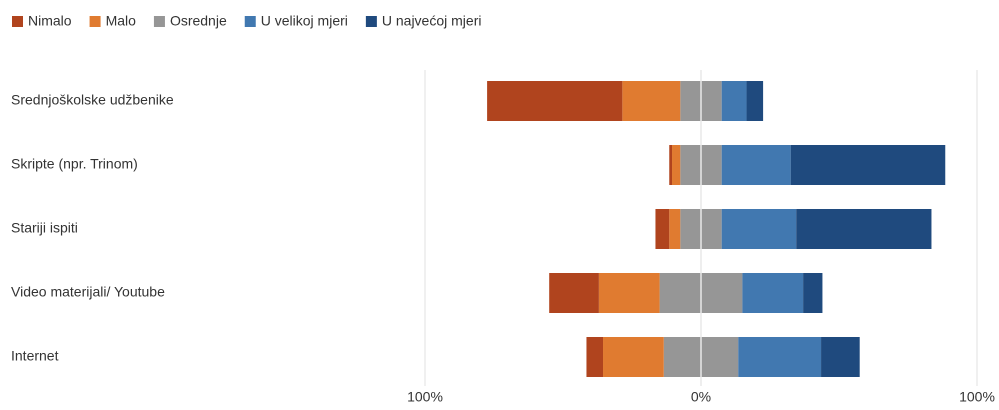 The width and height of the screenshot is (999, 410). I want to click on legend-label: Osrednje, so click(198, 21).